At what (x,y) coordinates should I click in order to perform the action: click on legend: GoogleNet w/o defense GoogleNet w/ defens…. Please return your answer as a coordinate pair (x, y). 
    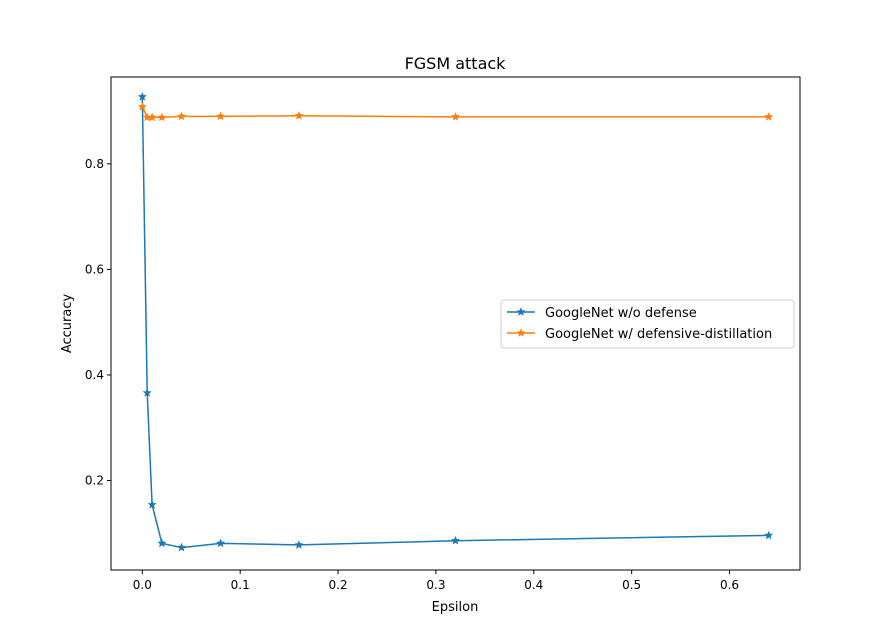
    Looking at the image, I should click on (647, 324).